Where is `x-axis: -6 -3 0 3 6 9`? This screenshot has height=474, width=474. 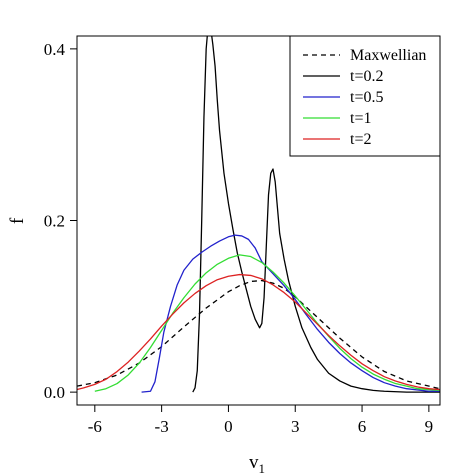
x-axis: -6 -3 0 3 6 9 is located at coordinates (260, 420).